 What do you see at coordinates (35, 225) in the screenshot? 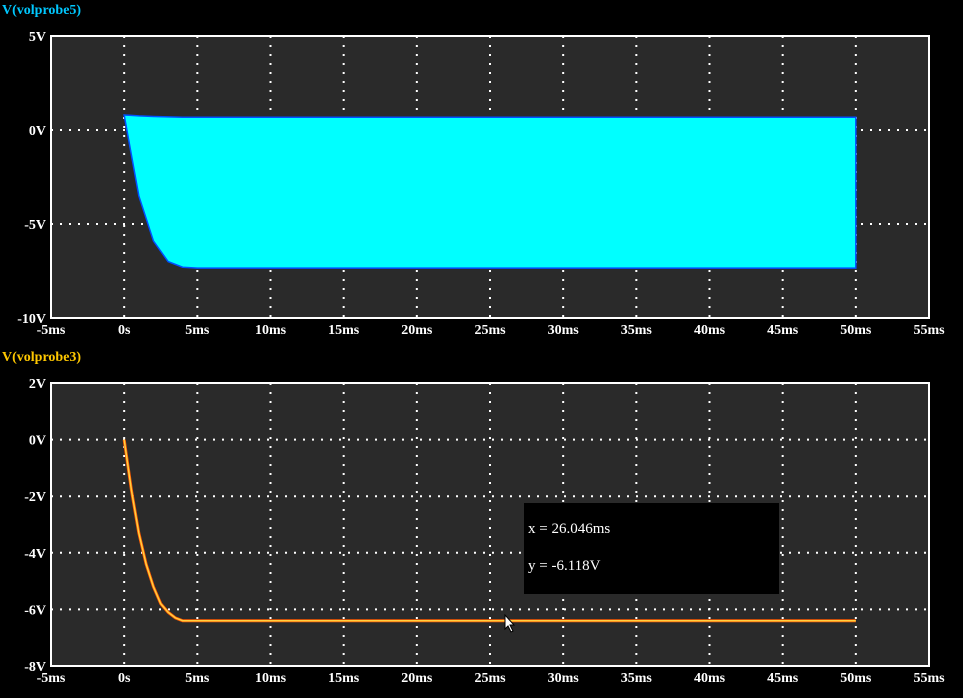
I see `y-tick-label: -5V` at bounding box center [35, 225].